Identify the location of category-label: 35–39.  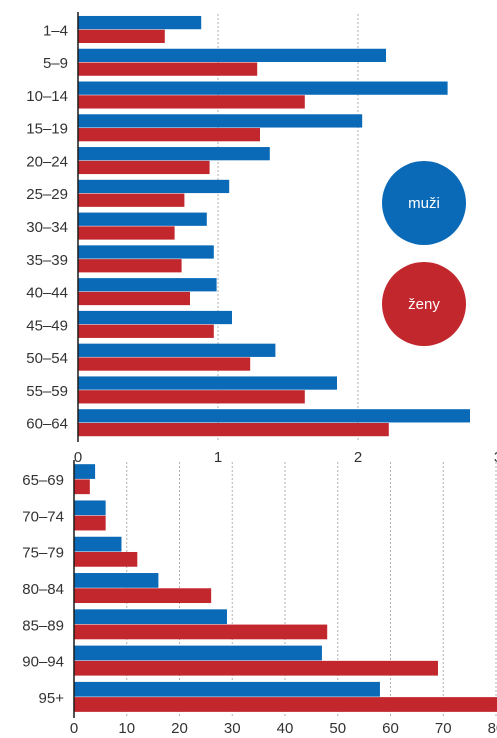
(47, 260).